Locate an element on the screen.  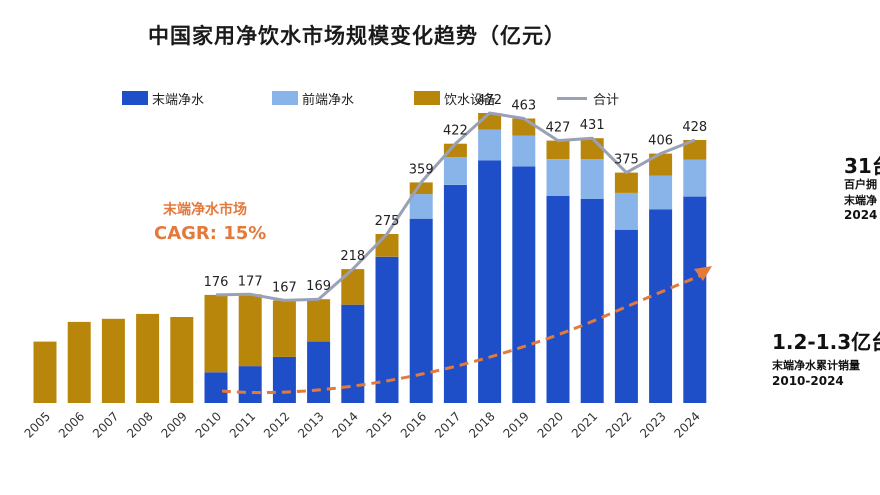
x-tick-label: 2005 is located at coordinates (37, 424).